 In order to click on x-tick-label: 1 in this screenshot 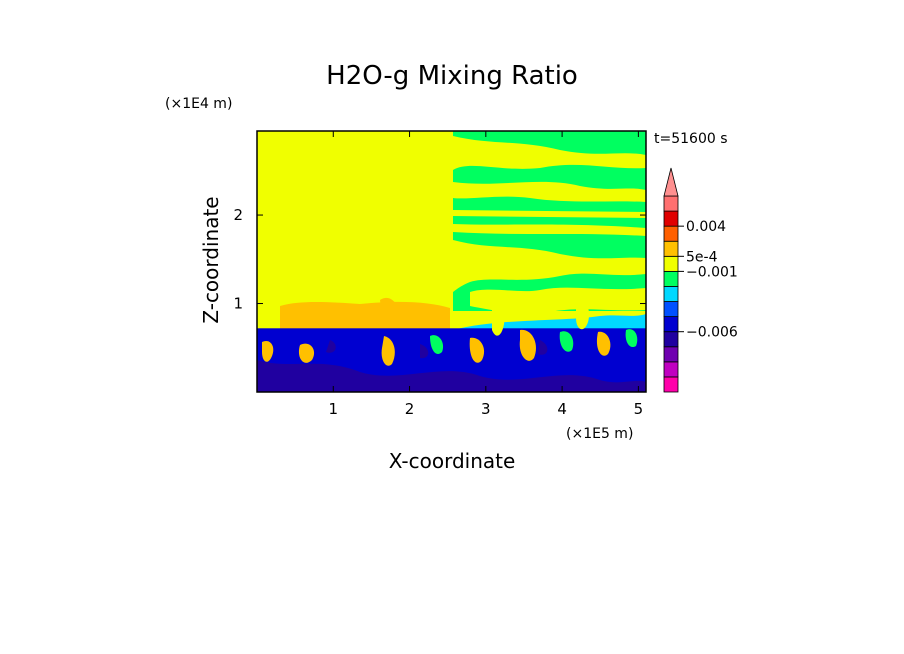, I will do `click(334, 409)`.